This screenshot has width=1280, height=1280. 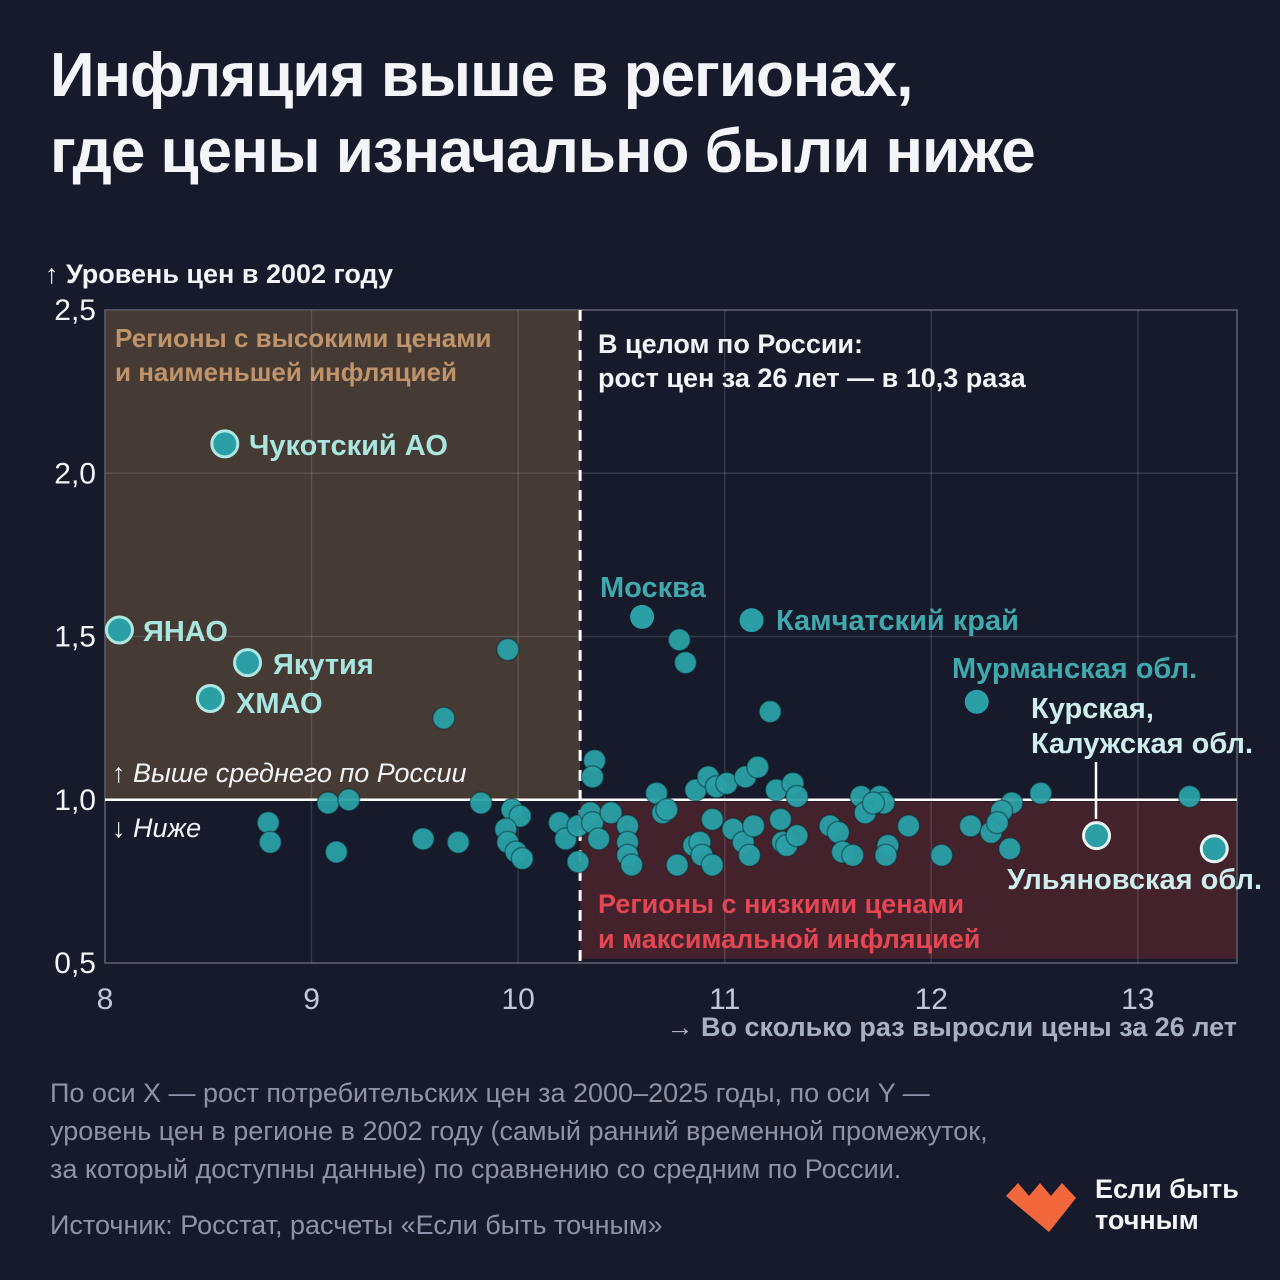 What do you see at coordinates (105, 999) in the screenshot?
I see `x-tick-label: 8` at bounding box center [105, 999].